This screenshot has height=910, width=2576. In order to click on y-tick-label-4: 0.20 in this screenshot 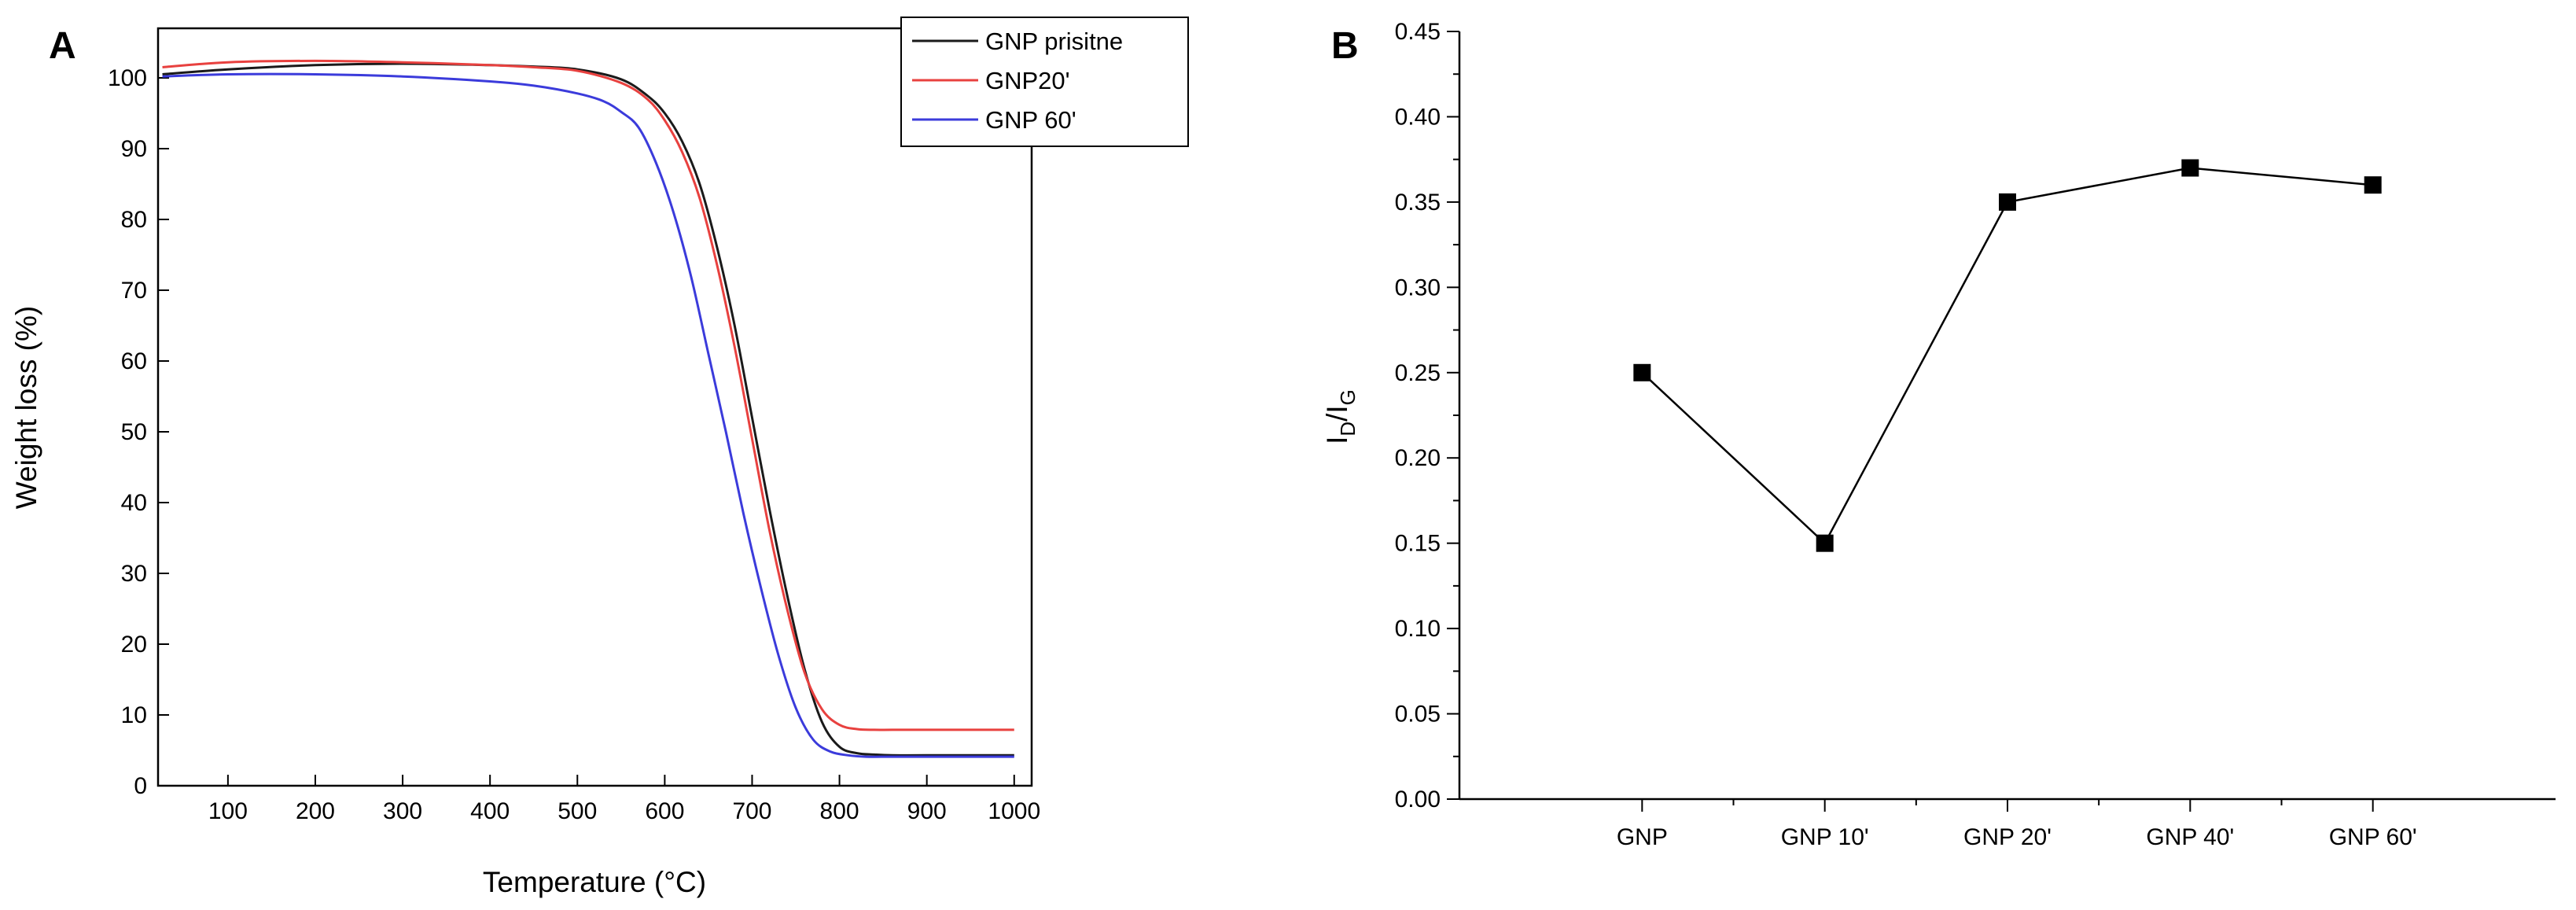, I will do `click(1418, 458)`.